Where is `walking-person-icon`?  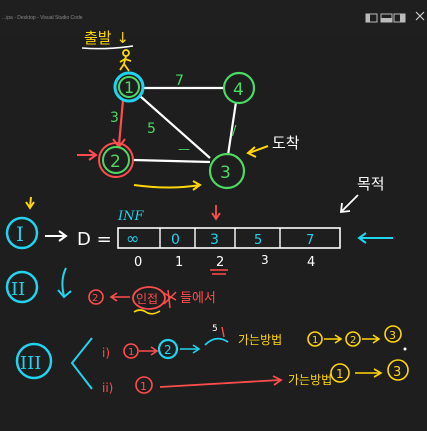 walking-person-icon is located at coordinates (125, 60).